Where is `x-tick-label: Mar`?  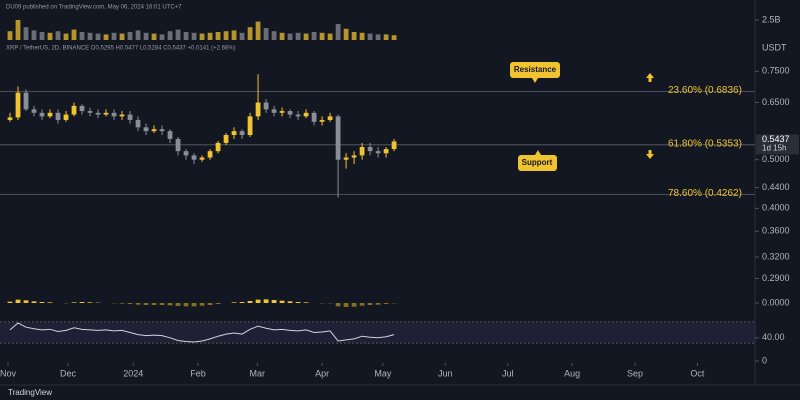
x-tick-label: Mar is located at coordinates (258, 373).